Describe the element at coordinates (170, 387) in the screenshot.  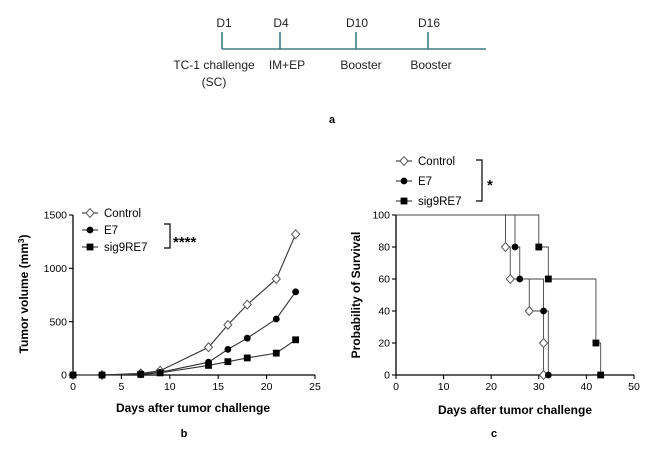
I see `tumor-volume-x-tick-label: 10` at that location.